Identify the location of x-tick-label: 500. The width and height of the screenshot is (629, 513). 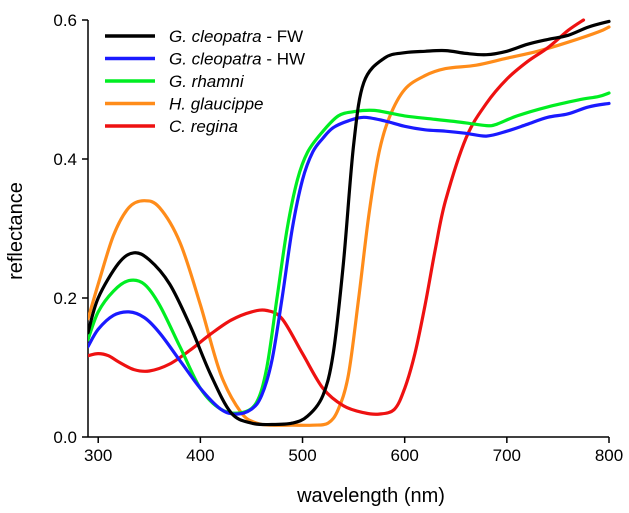
(302, 455).